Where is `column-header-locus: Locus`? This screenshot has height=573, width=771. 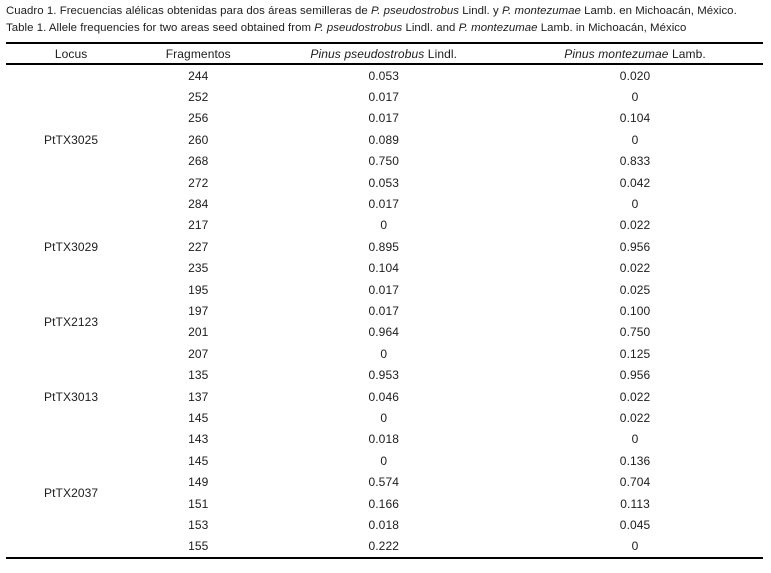 column-header-locus: Locus is located at coordinates (71, 54).